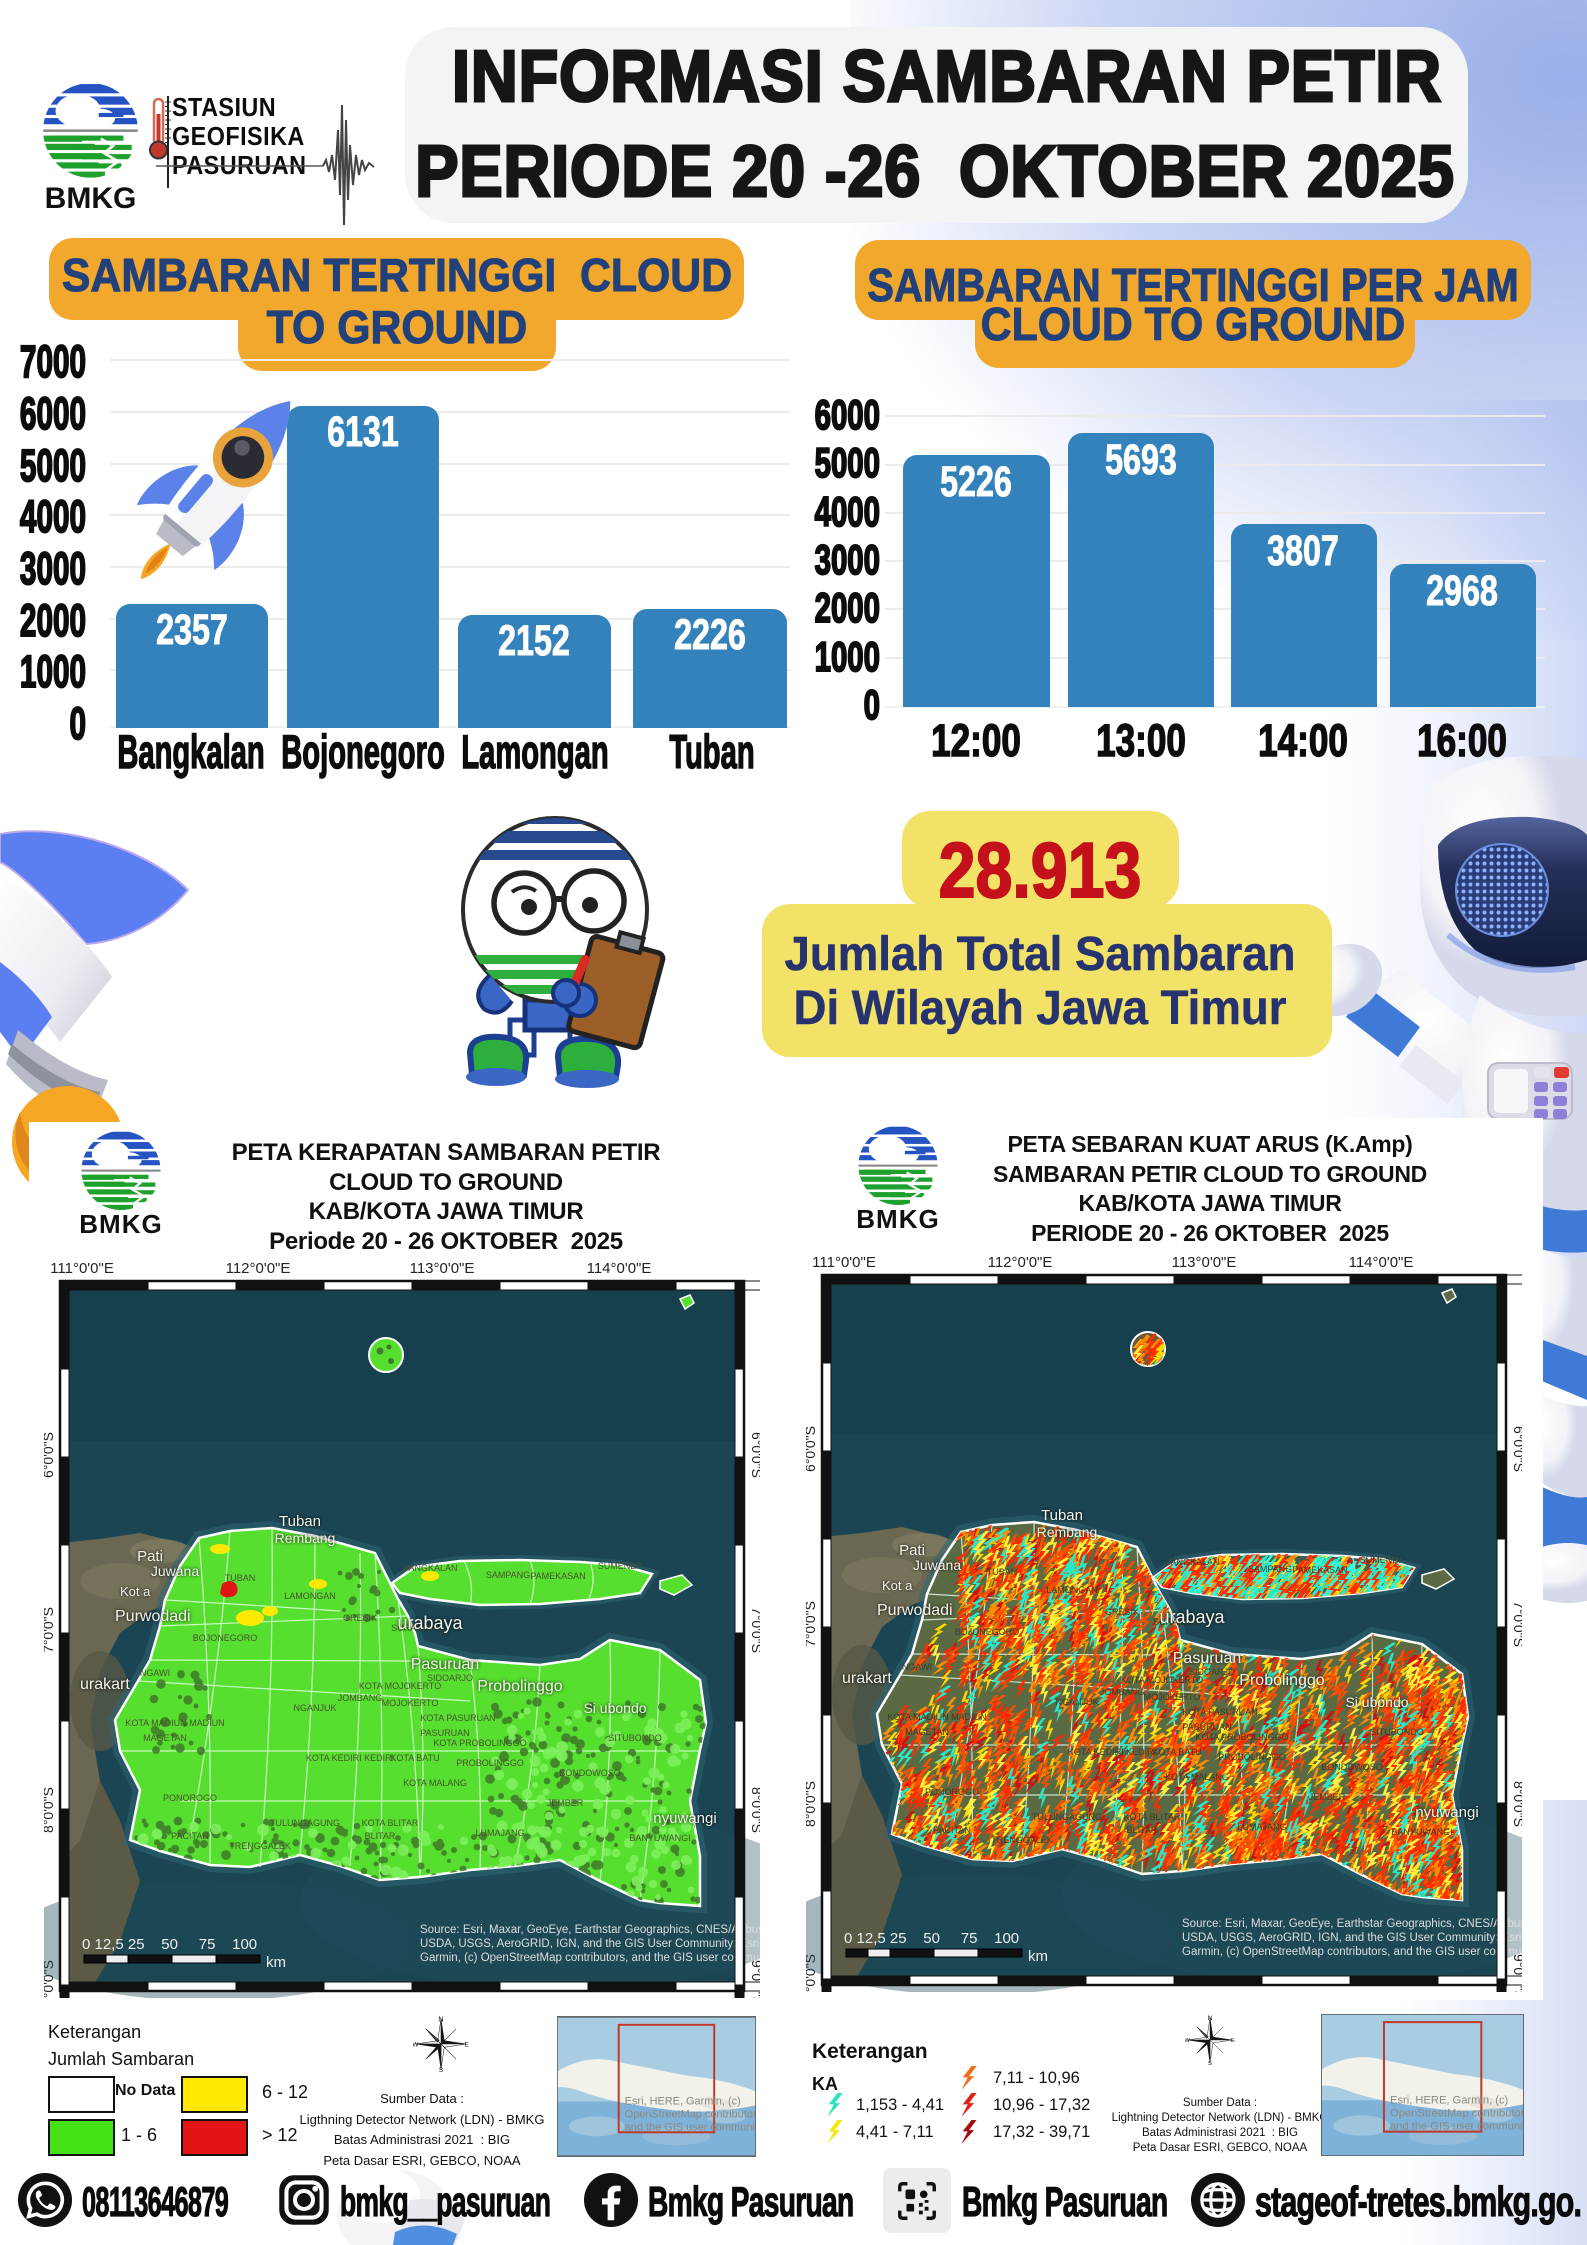 The width and height of the screenshot is (1587, 2245). What do you see at coordinates (1172, 1697) in the screenshot?
I see `svg-text: MOJOKERTO` at bounding box center [1172, 1697].